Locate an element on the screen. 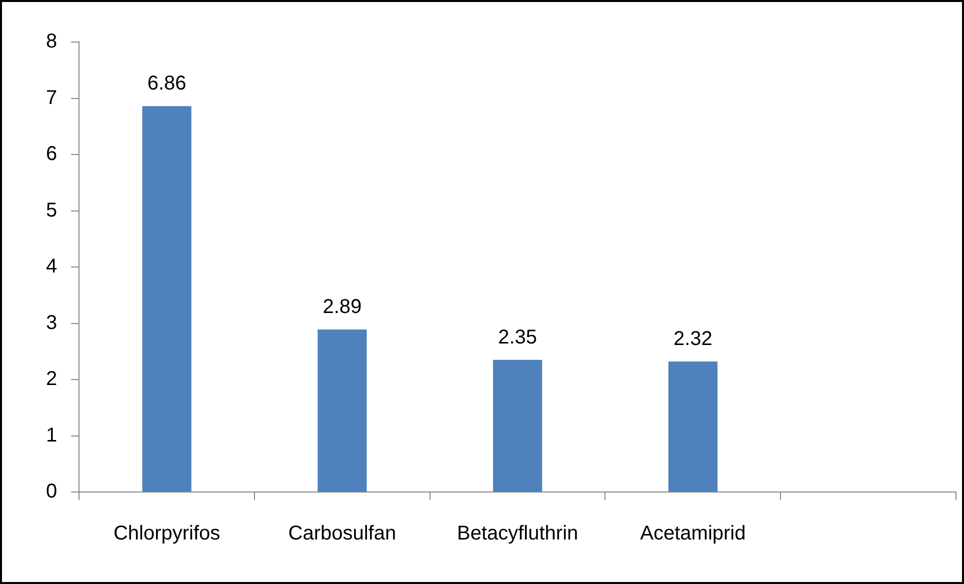 This screenshot has width=964, height=584. y-tick-label: 6 is located at coordinates (52, 154).